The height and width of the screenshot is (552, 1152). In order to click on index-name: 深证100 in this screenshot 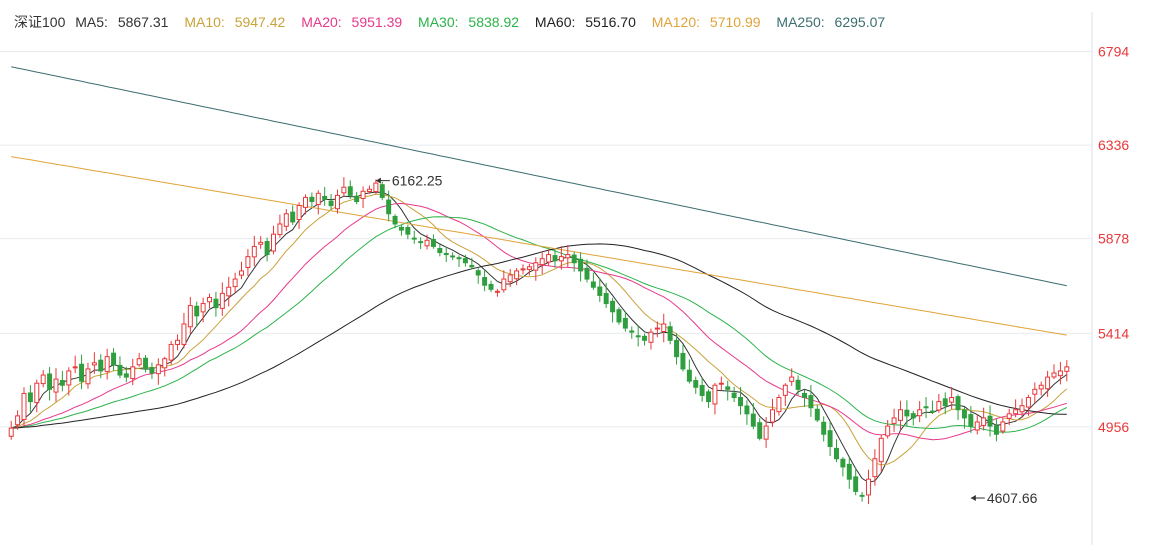, I will do `click(40, 22)`.